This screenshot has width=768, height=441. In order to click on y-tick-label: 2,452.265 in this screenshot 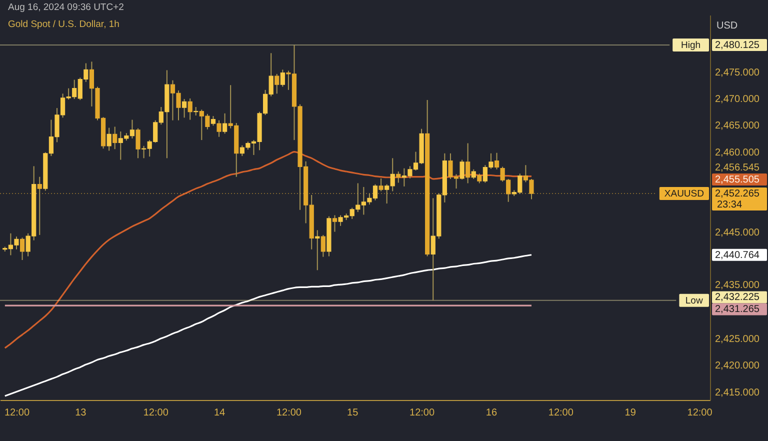, I will do `click(737, 194)`.